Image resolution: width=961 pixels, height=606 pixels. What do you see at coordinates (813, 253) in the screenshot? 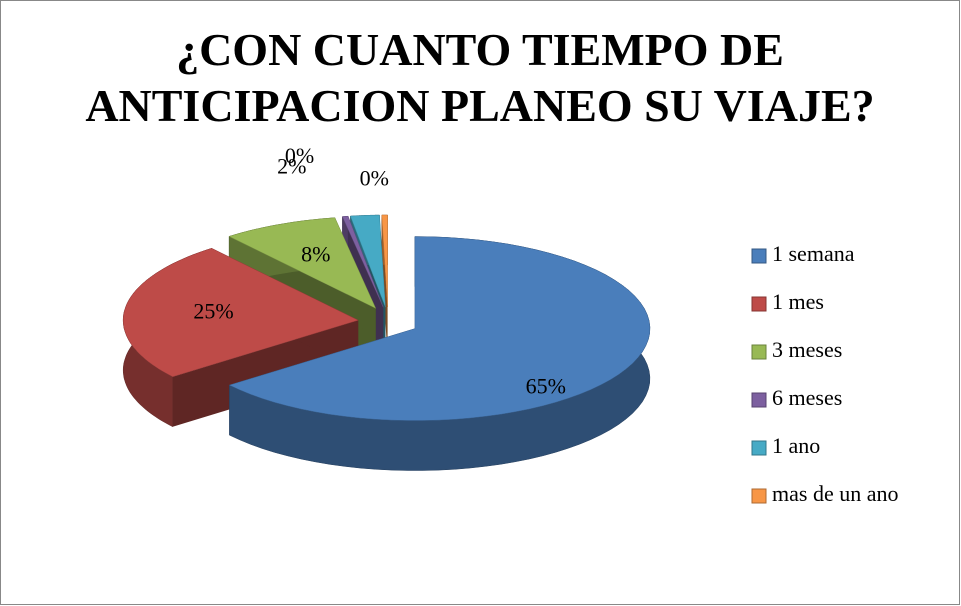
I see `legend-label: 1 semana` at bounding box center [813, 253].